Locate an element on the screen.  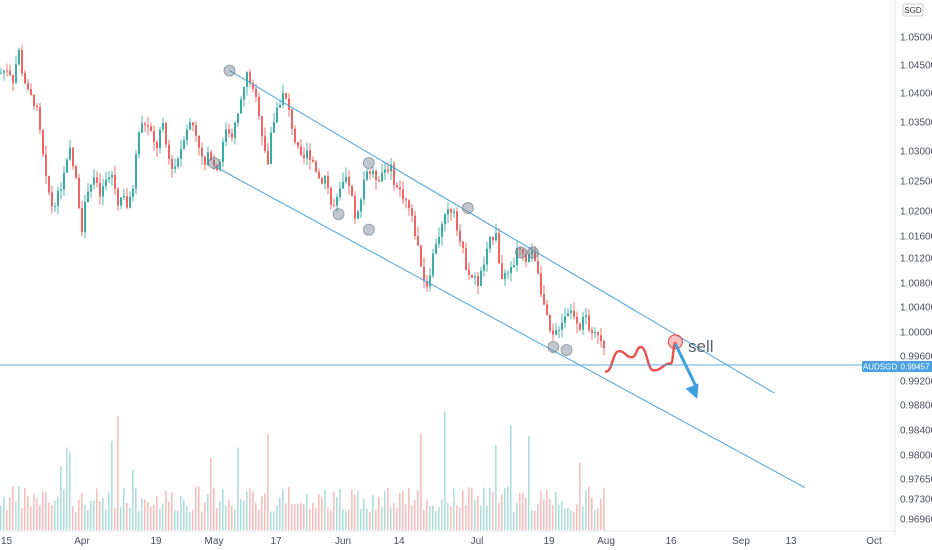
time-tick-label: 19 is located at coordinates (156, 541).